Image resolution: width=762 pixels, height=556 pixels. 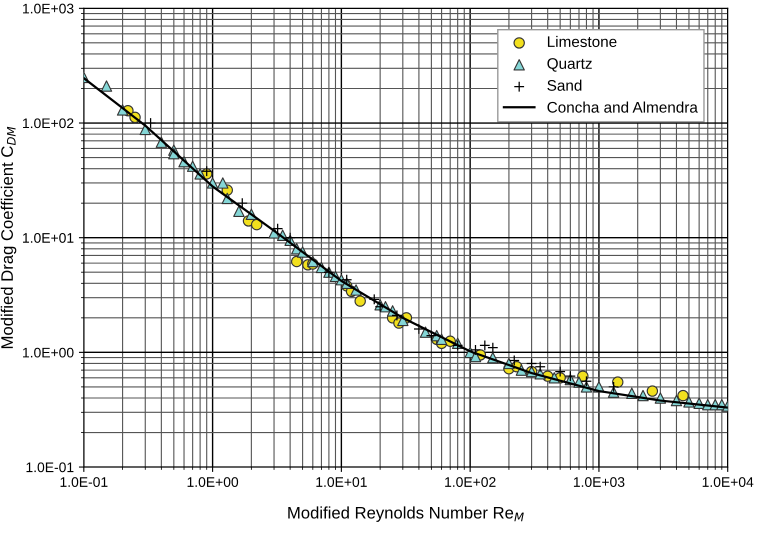 I want to click on x-axis-title: Modified Reynolds Number Re$_{M}$, so click(x=406, y=514).